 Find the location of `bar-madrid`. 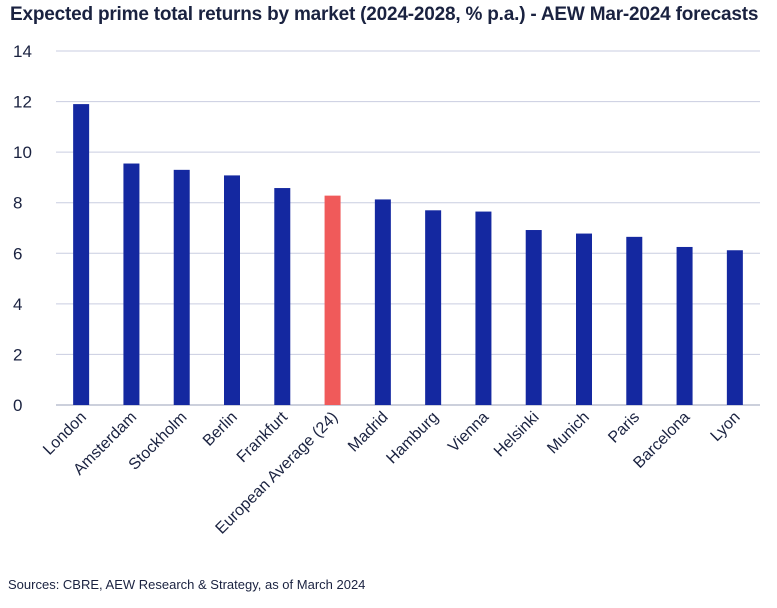

bar-madrid is located at coordinates (382, 302).